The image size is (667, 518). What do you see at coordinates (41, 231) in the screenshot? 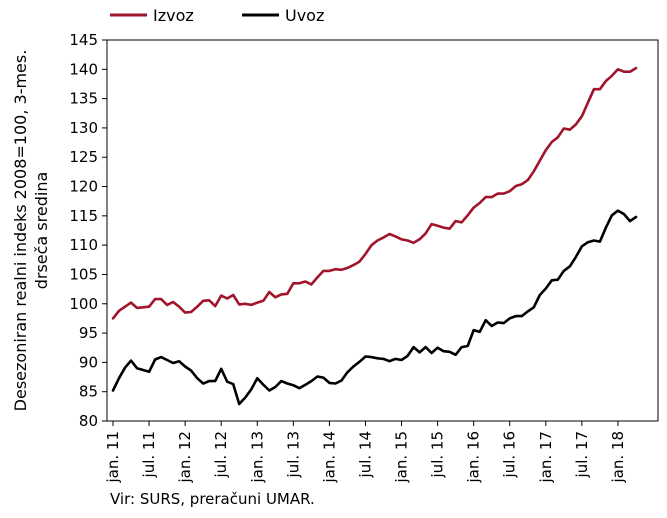
I see `y-axis-title-line-2: drseča sredina` at bounding box center [41, 231].